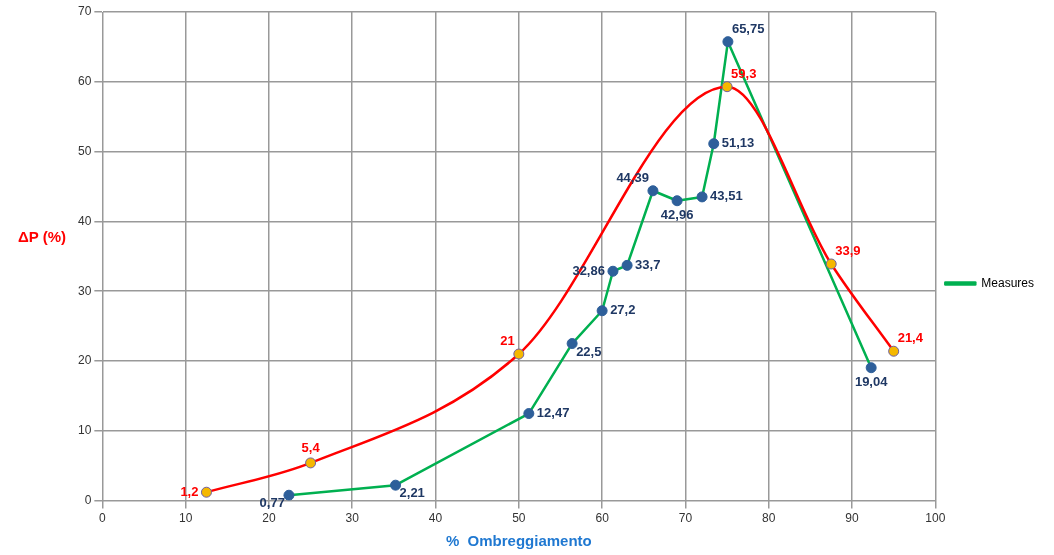  Describe the element at coordinates (435, 518) in the screenshot. I see `x-tick-label: 40` at that location.